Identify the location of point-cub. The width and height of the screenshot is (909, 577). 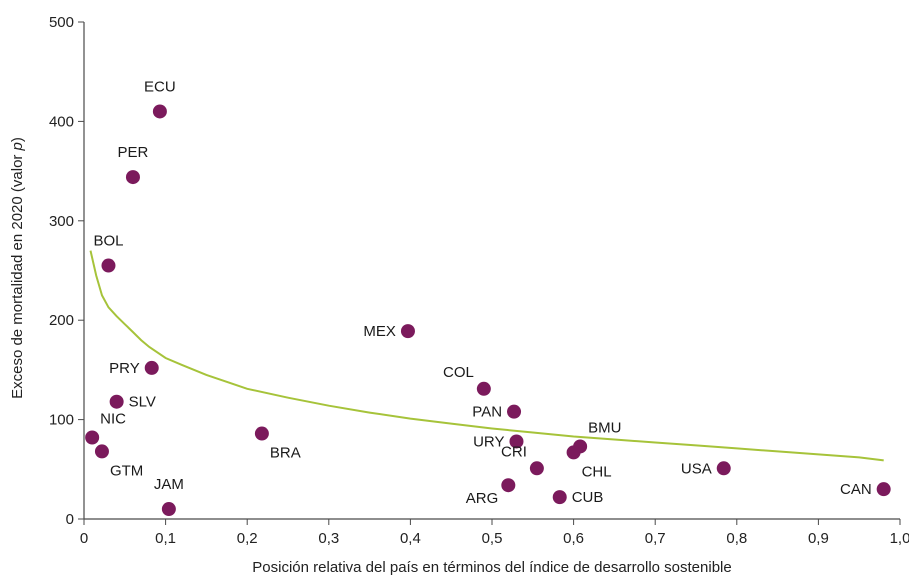
(559, 497).